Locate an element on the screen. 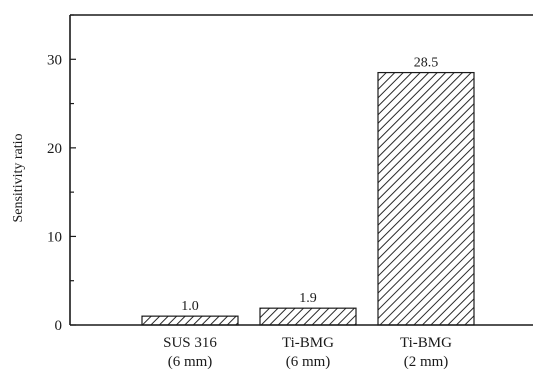 The height and width of the screenshot is (372, 533). data-label: 1.0 is located at coordinates (190, 306).